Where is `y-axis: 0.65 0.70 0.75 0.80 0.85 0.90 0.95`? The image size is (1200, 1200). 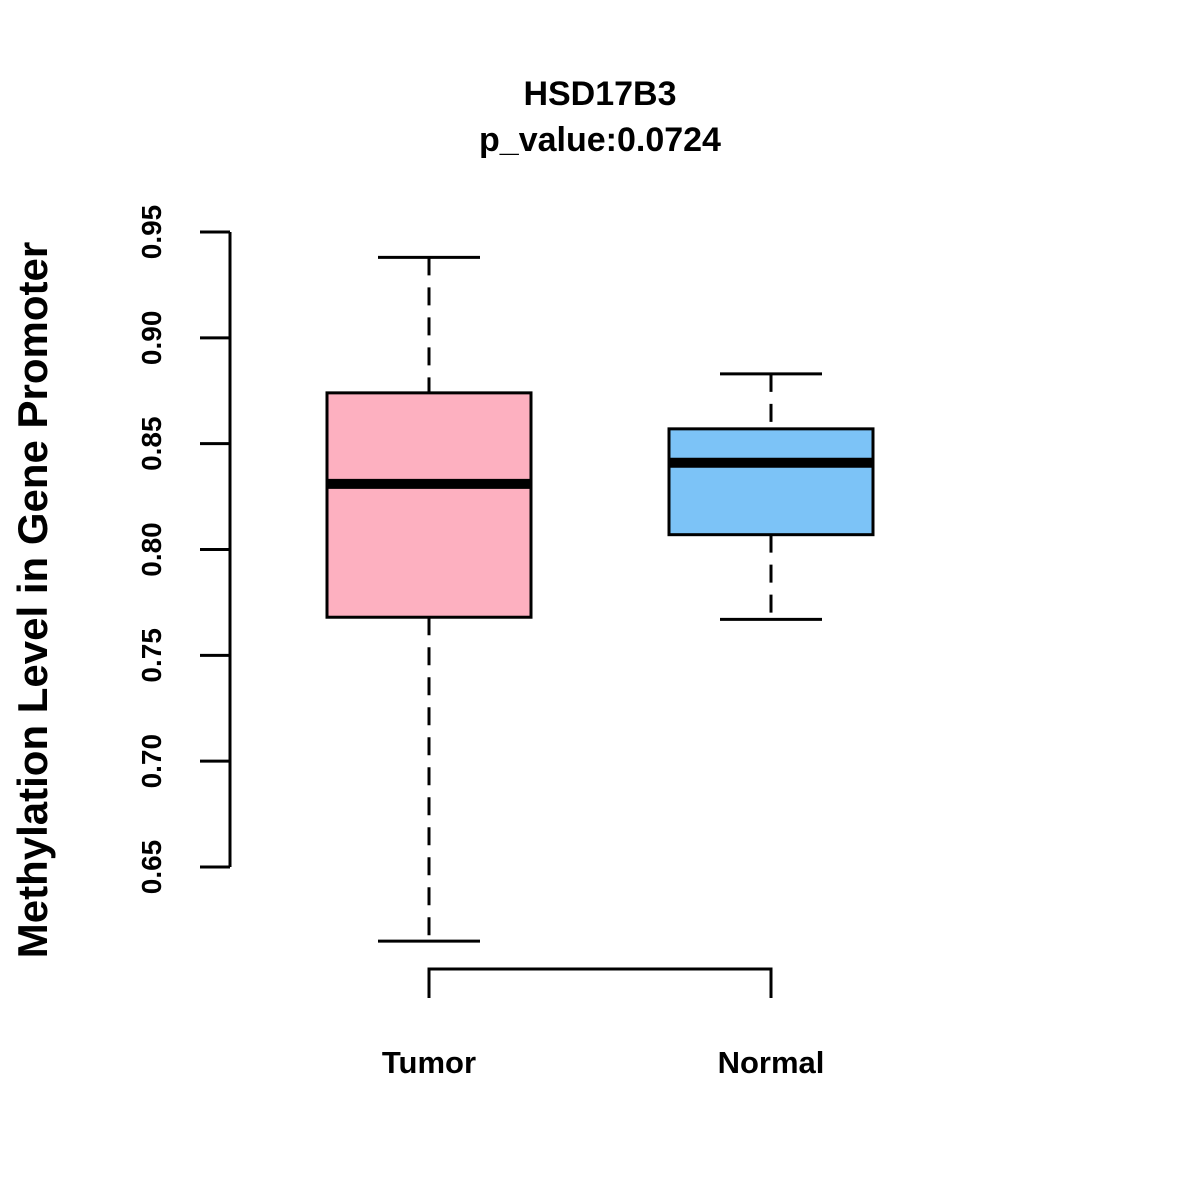
y-axis: 0.65 0.70 0.75 0.80 0.85 0.90 0.95 is located at coordinates (184, 550).